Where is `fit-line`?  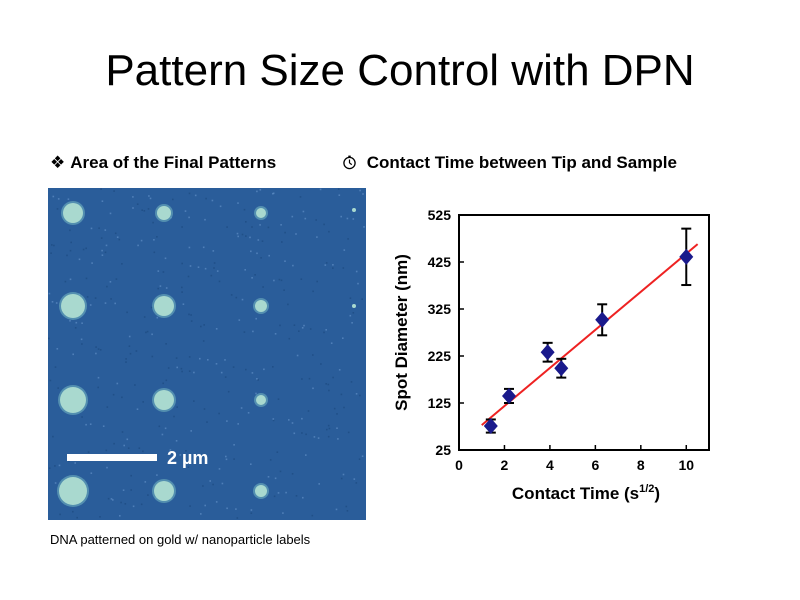 fit-line is located at coordinates (590, 334).